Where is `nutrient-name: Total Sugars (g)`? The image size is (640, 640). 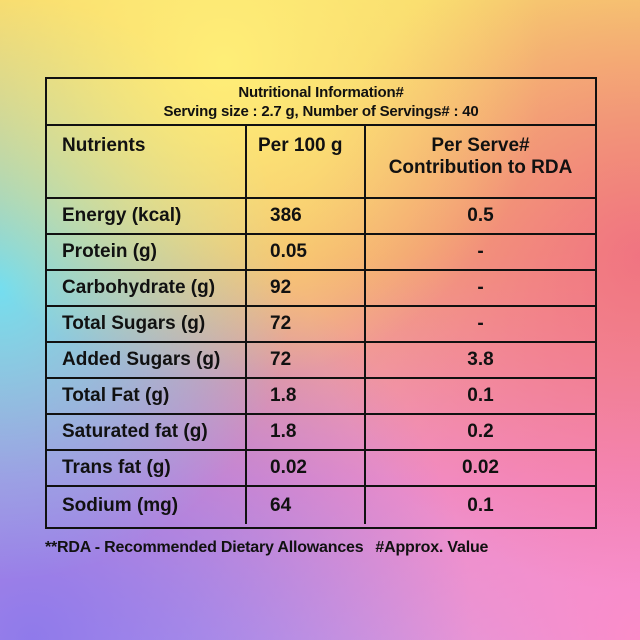
nutrient-name: Total Sugars (g) is located at coordinates (147, 324).